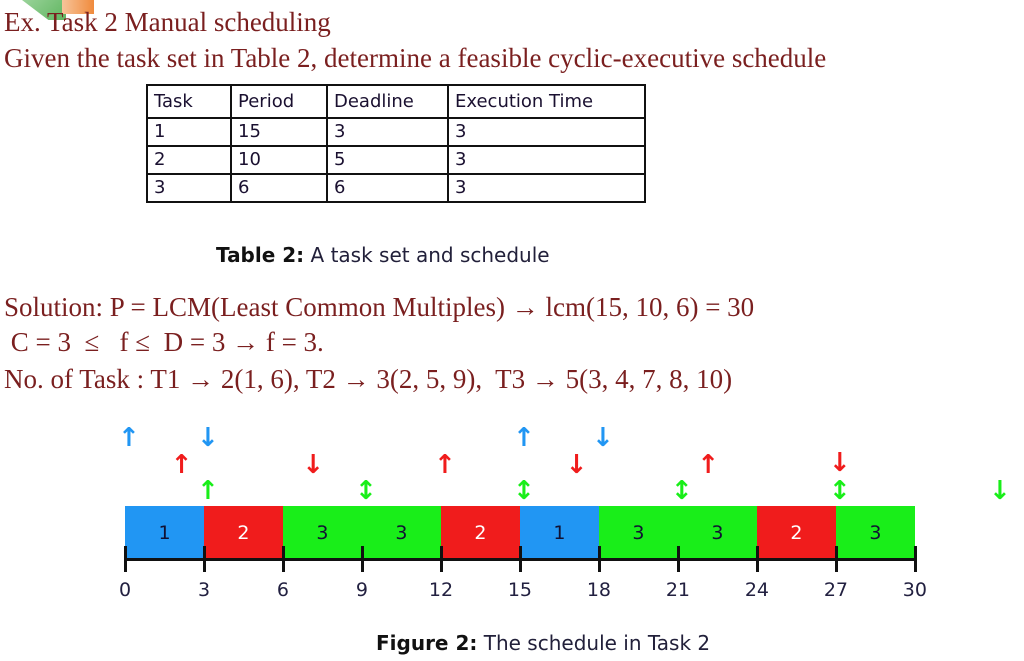 The width and height of the screenshot is (1024, 661). I want to click on cell-period: 15, so click(279, 132).